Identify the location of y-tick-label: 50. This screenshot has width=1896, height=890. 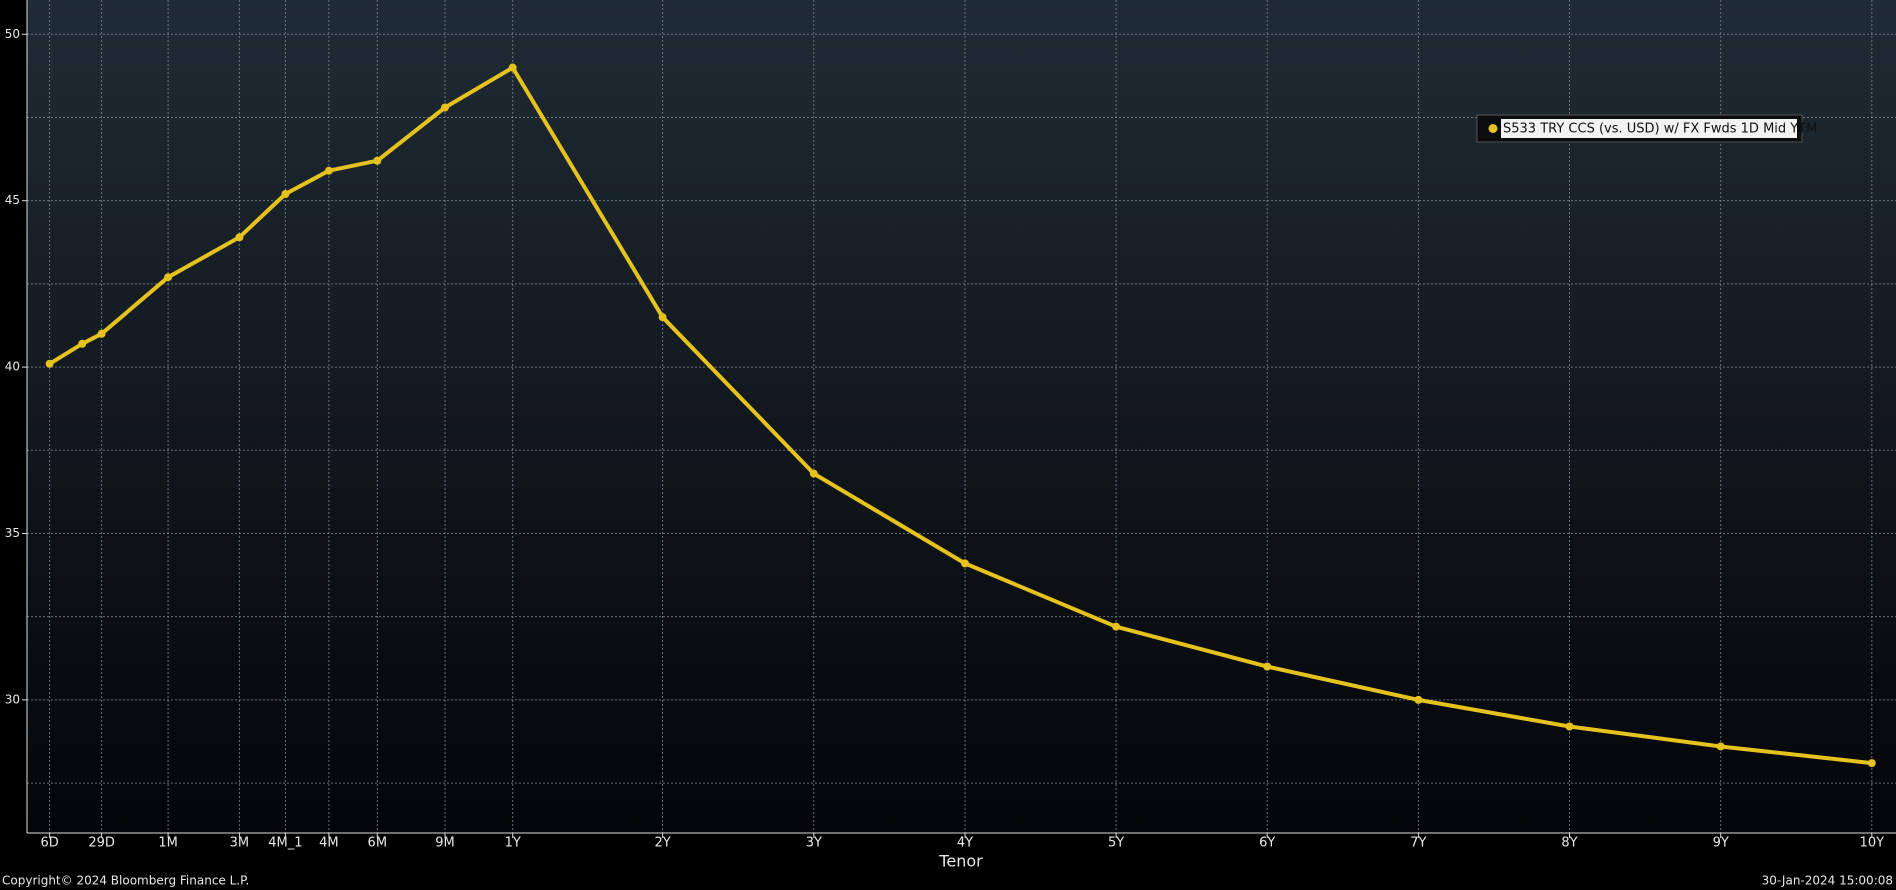
(12, 34).